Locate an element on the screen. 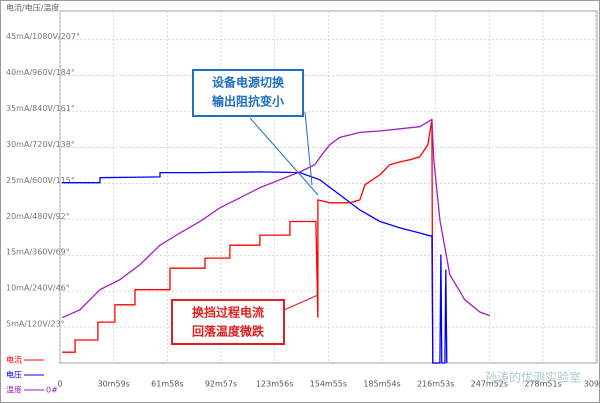  x-tick-label: 154m55s is located at coordinates (328, 384).